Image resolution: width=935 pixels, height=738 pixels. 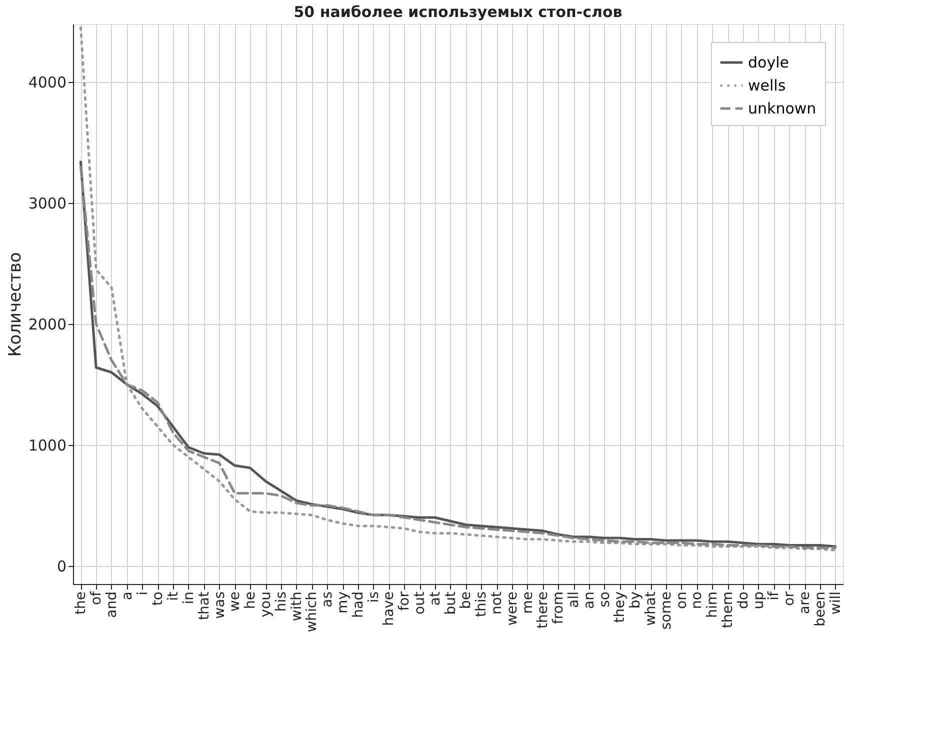 I want to click on x-tick-label: no, so click(x=697, y=600).